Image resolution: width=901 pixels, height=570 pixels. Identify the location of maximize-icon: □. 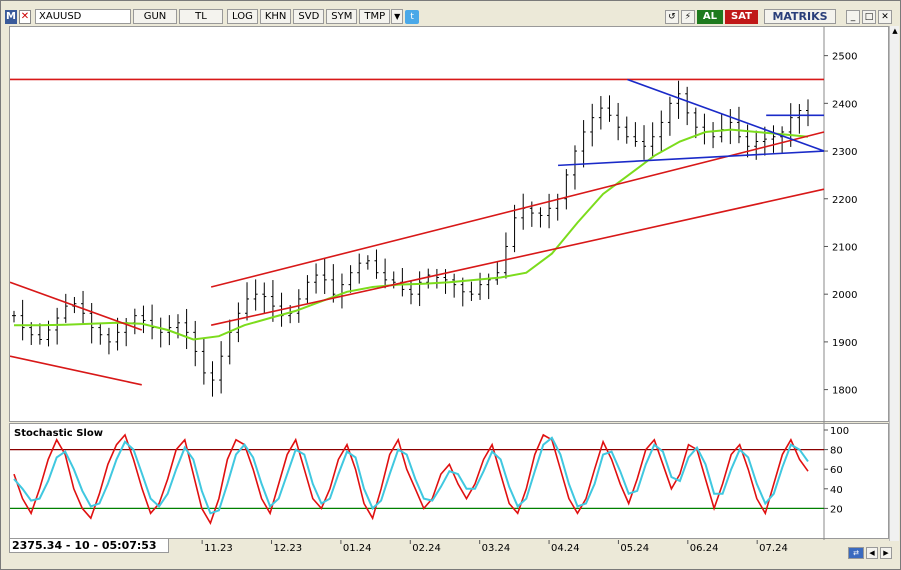
(869, 16).